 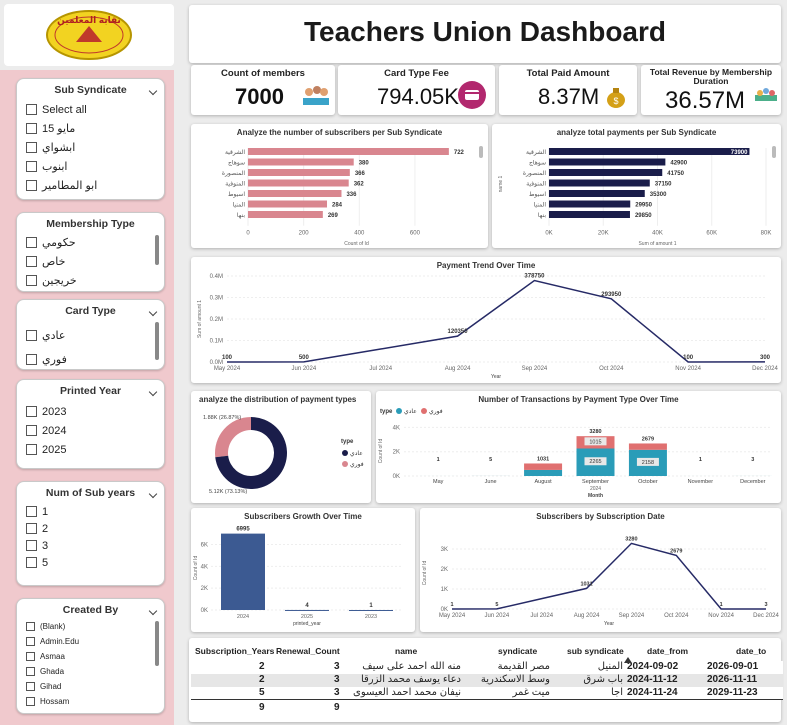 I want to click on slicer-num-sub-years: Num of Sub years 1 2 3 5, so click(x=90, y=533).